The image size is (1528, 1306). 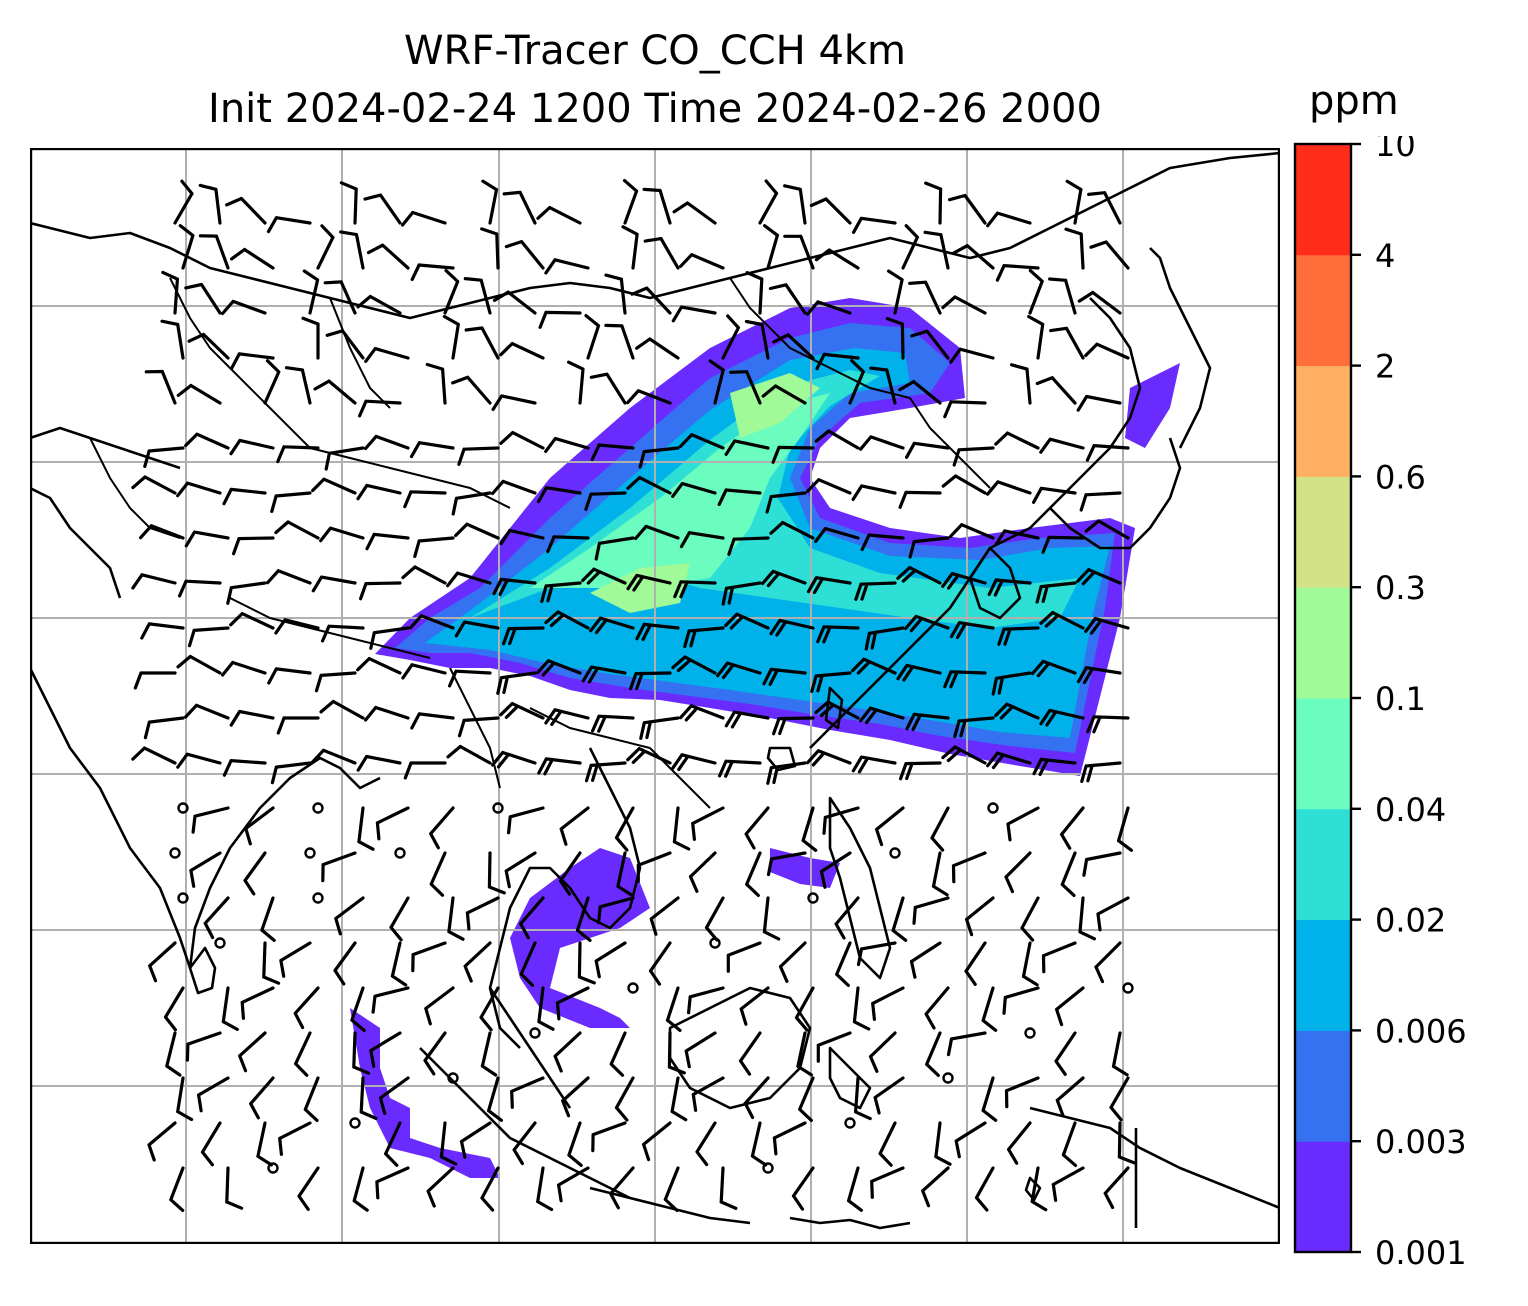 What do you see at coordinates (1380, 704) in the screenshot?
I see `colorbar: 0.001 0.003 0.006 0.02 0.04 0.1 0.3 0.6 2 4 10` at bounding box center [1380, 704].